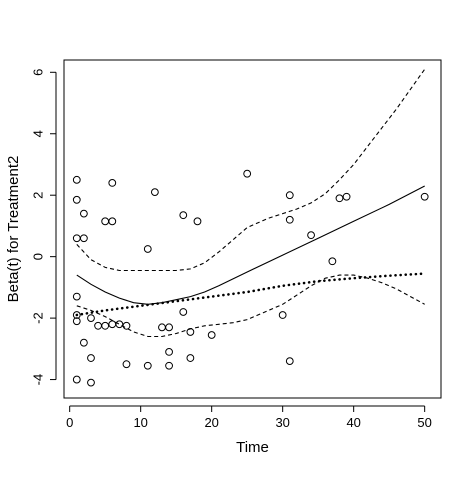 This screenshot has width=474, height=479. Describe the element at coordinates (249, 417) in the screenshot. I see `x-axis: 0 10 20 30 40 50` at that location.